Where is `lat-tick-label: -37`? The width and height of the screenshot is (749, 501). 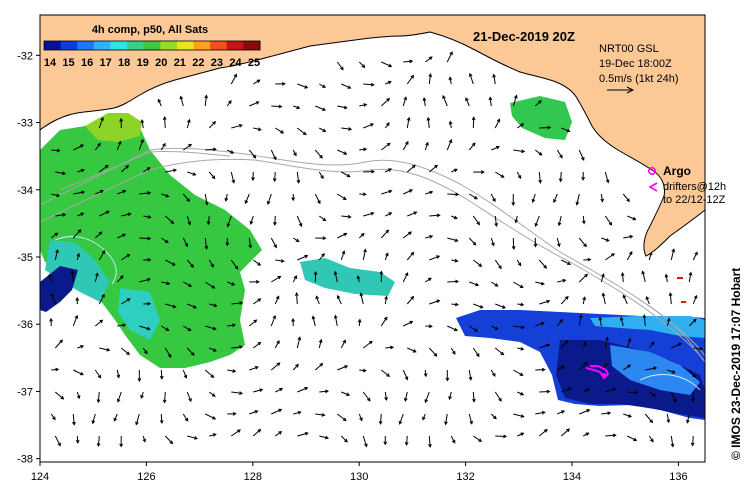 lat-tick-label: -37 is located at coordinates (25, 392).